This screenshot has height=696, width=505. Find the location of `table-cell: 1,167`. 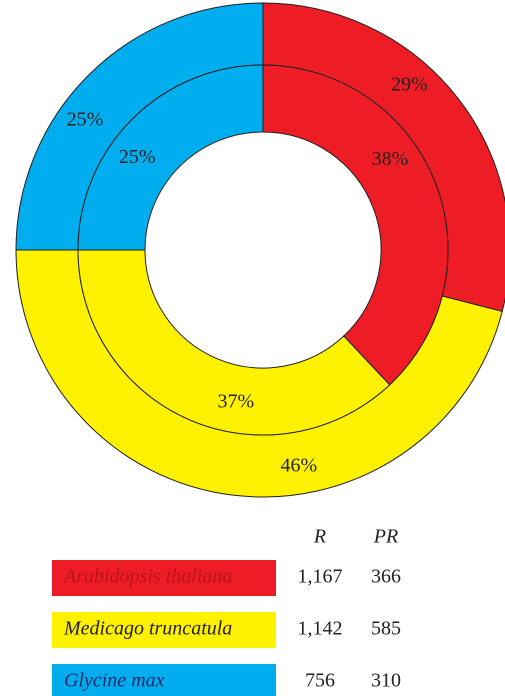

table-cell: 1,167 is located at coordinates (320, 577).